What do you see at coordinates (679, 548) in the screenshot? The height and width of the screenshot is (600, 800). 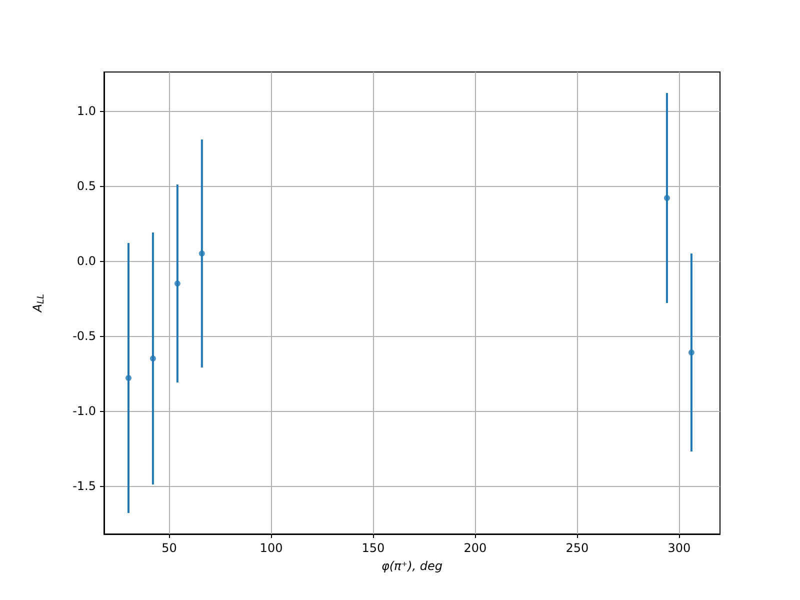 I see `x-tick-label: 300` at bounding box center [679, 548].